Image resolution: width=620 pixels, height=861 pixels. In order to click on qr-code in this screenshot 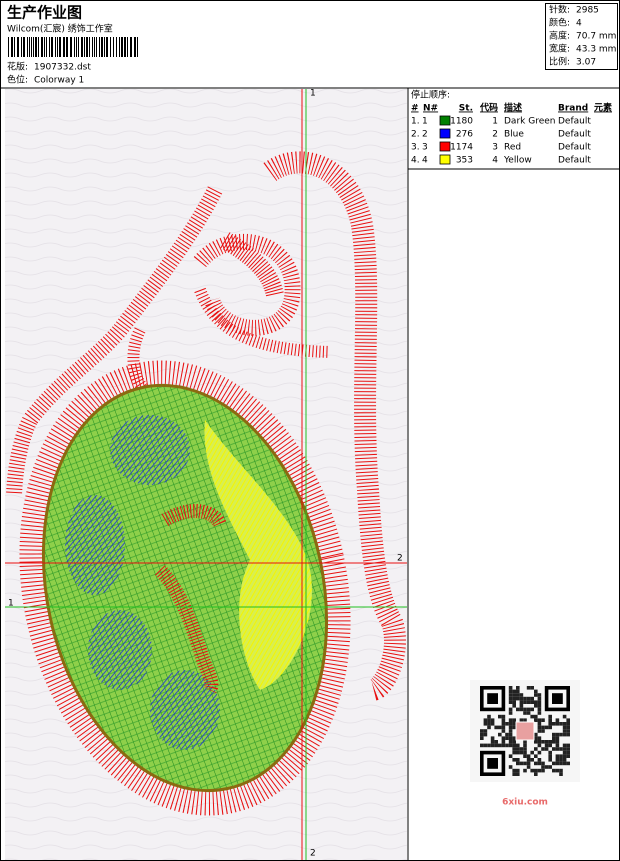, I will do `click(525, 731)`.